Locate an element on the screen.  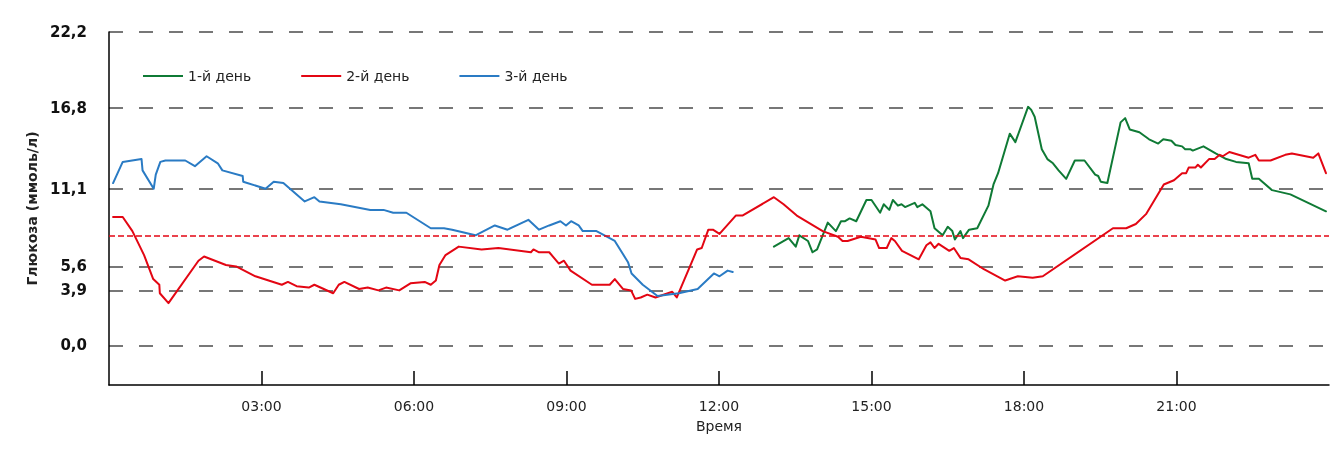
x-tick-label: 15:00 is located at coordinates (871, 406).